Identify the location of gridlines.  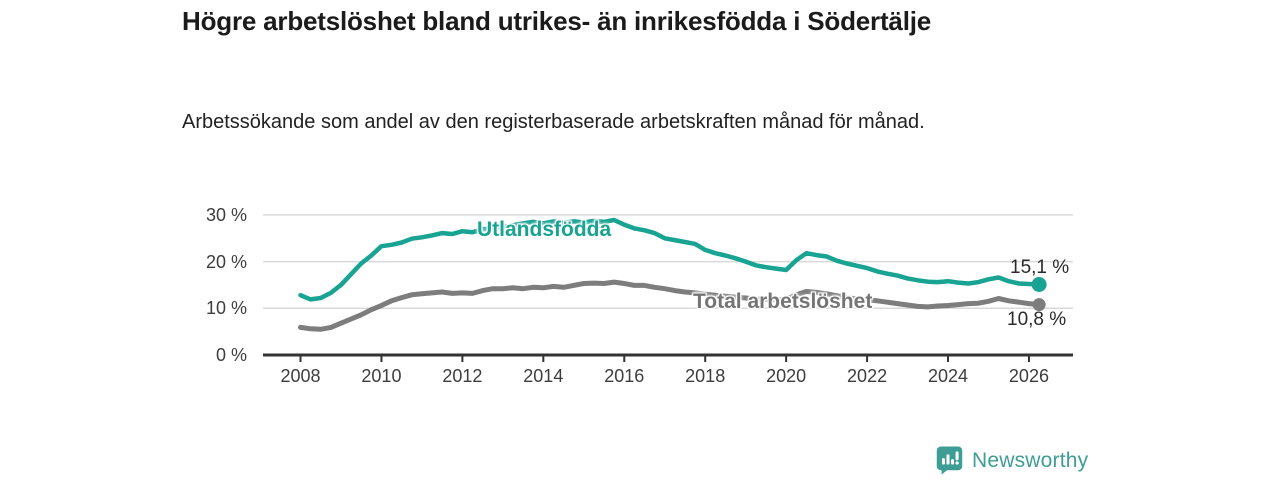
(668, 262).